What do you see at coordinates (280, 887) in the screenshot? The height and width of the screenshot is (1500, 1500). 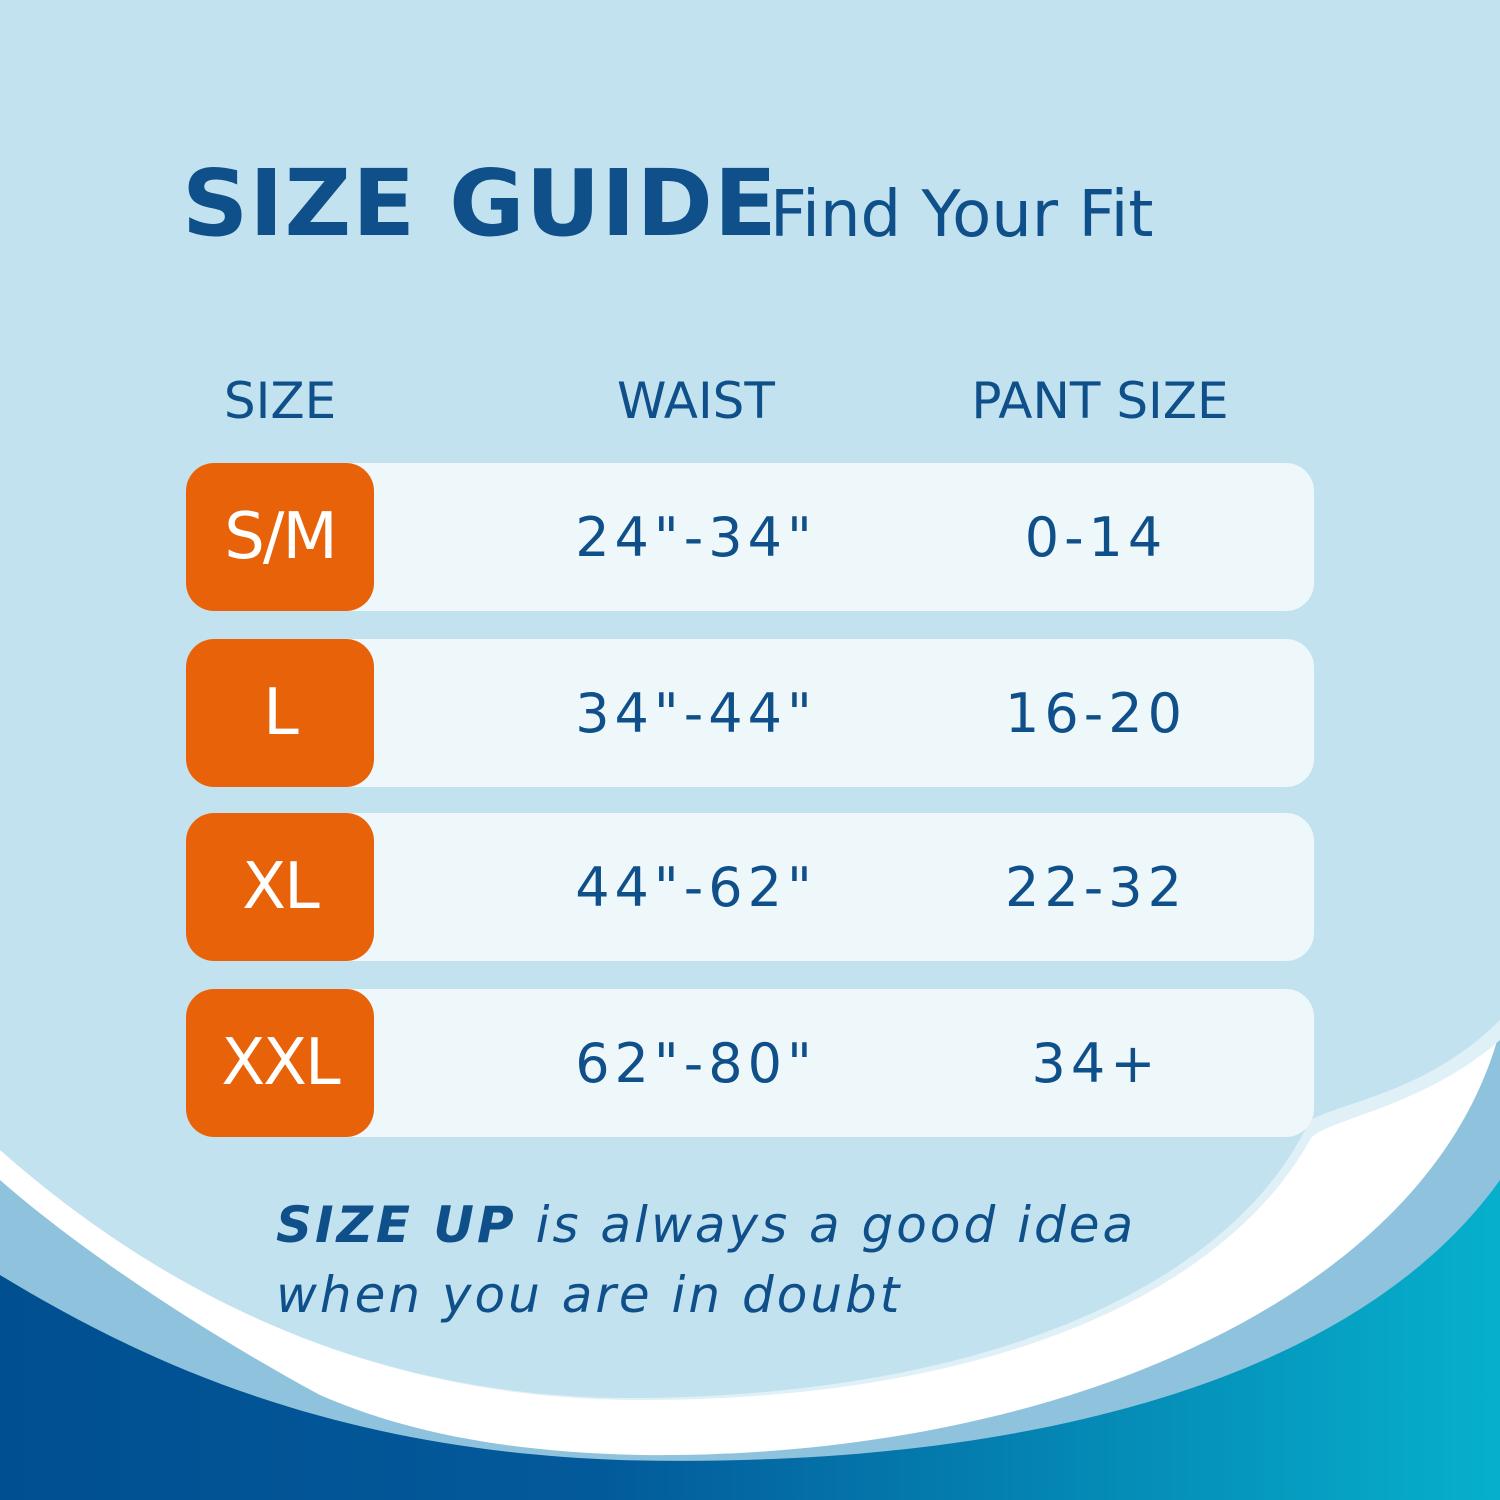 I see `size-badge: XL` at bounding box center [280, 887].